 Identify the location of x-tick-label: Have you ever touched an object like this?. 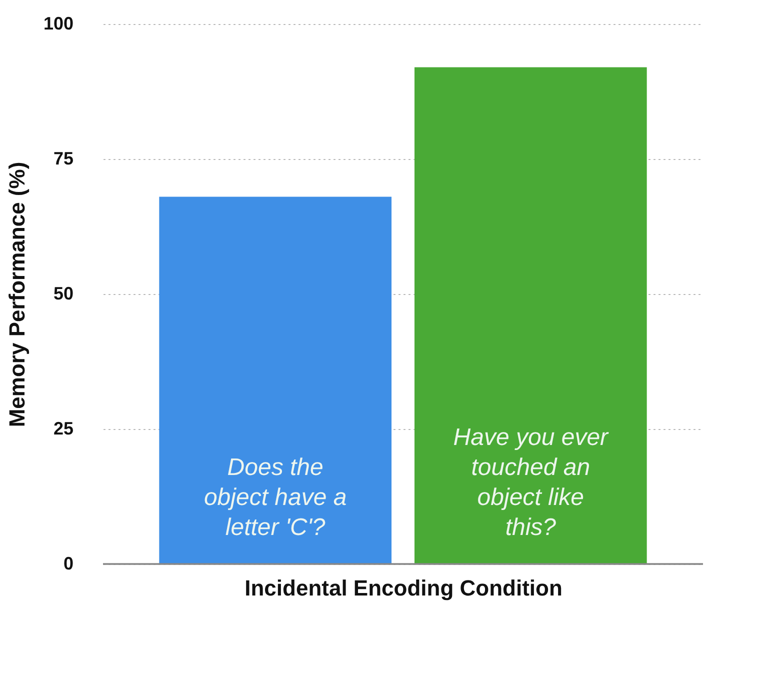
(531, 482).